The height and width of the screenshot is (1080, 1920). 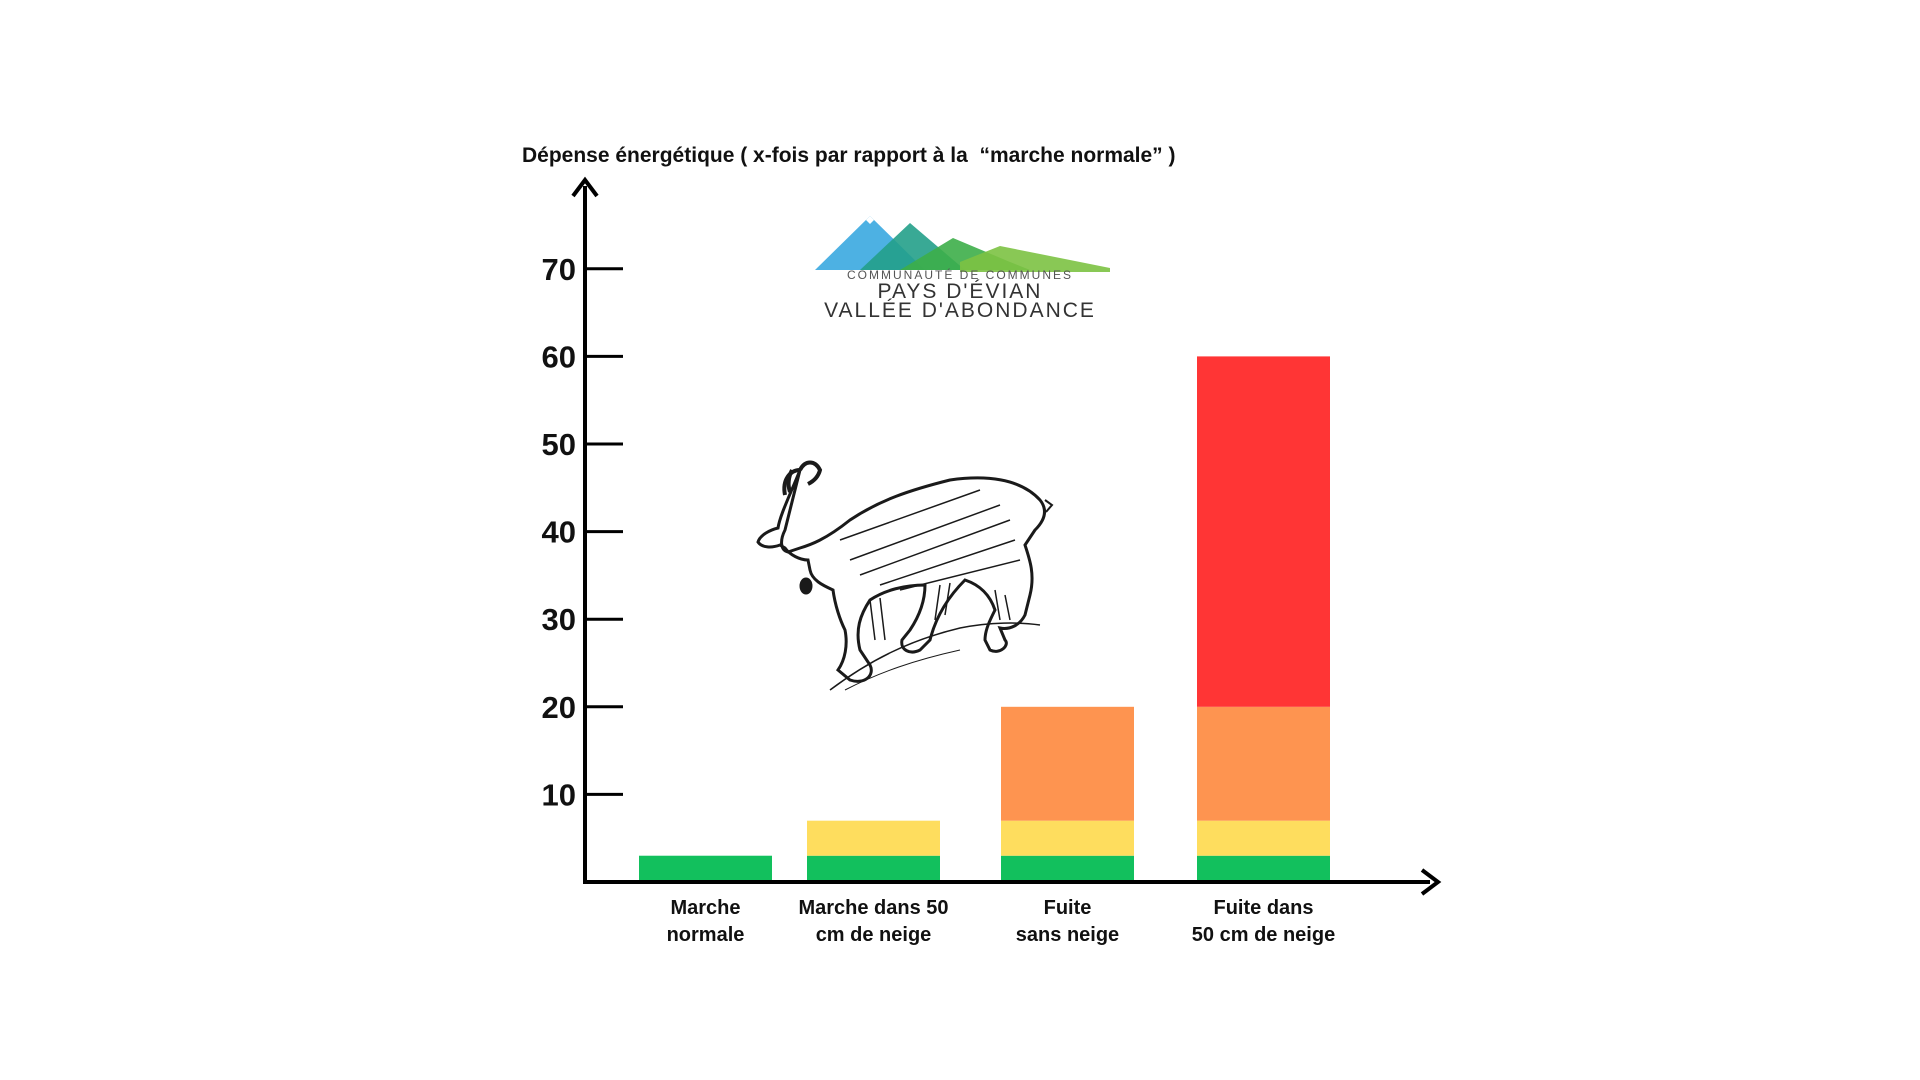 I want to click on x-axis-arrow, so click(x=1431, y=882).